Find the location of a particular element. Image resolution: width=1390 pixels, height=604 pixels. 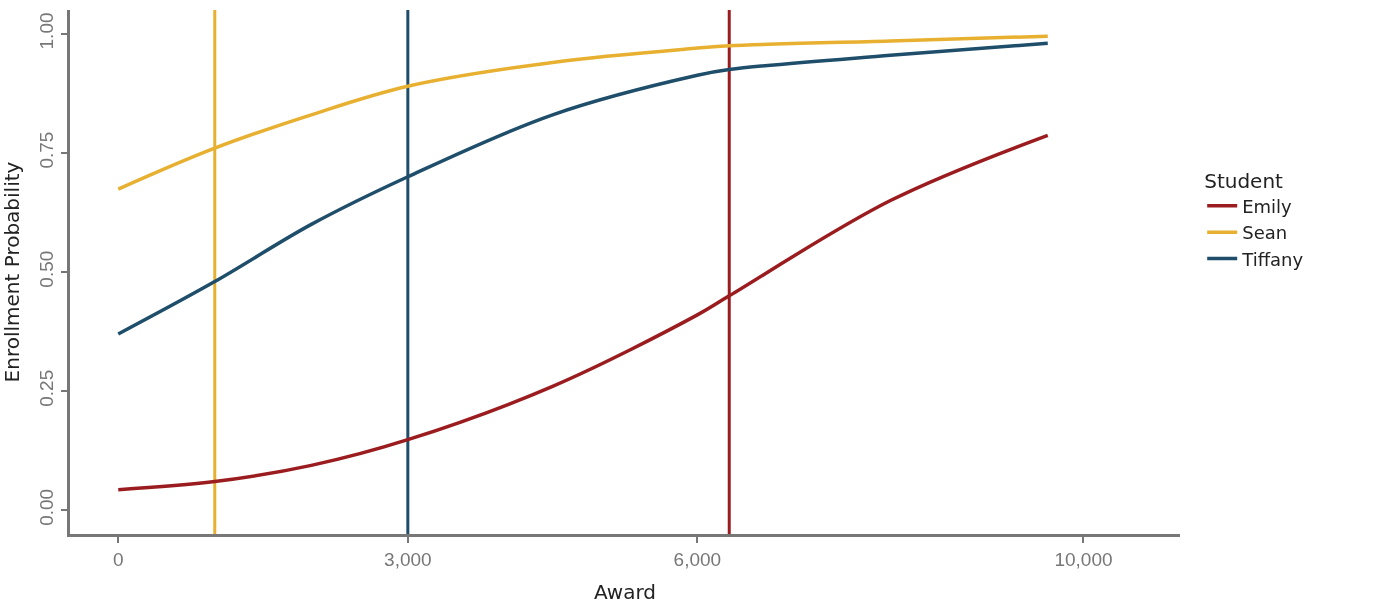

y-tick-label: 0.00 is located at coordinates (47, 507).